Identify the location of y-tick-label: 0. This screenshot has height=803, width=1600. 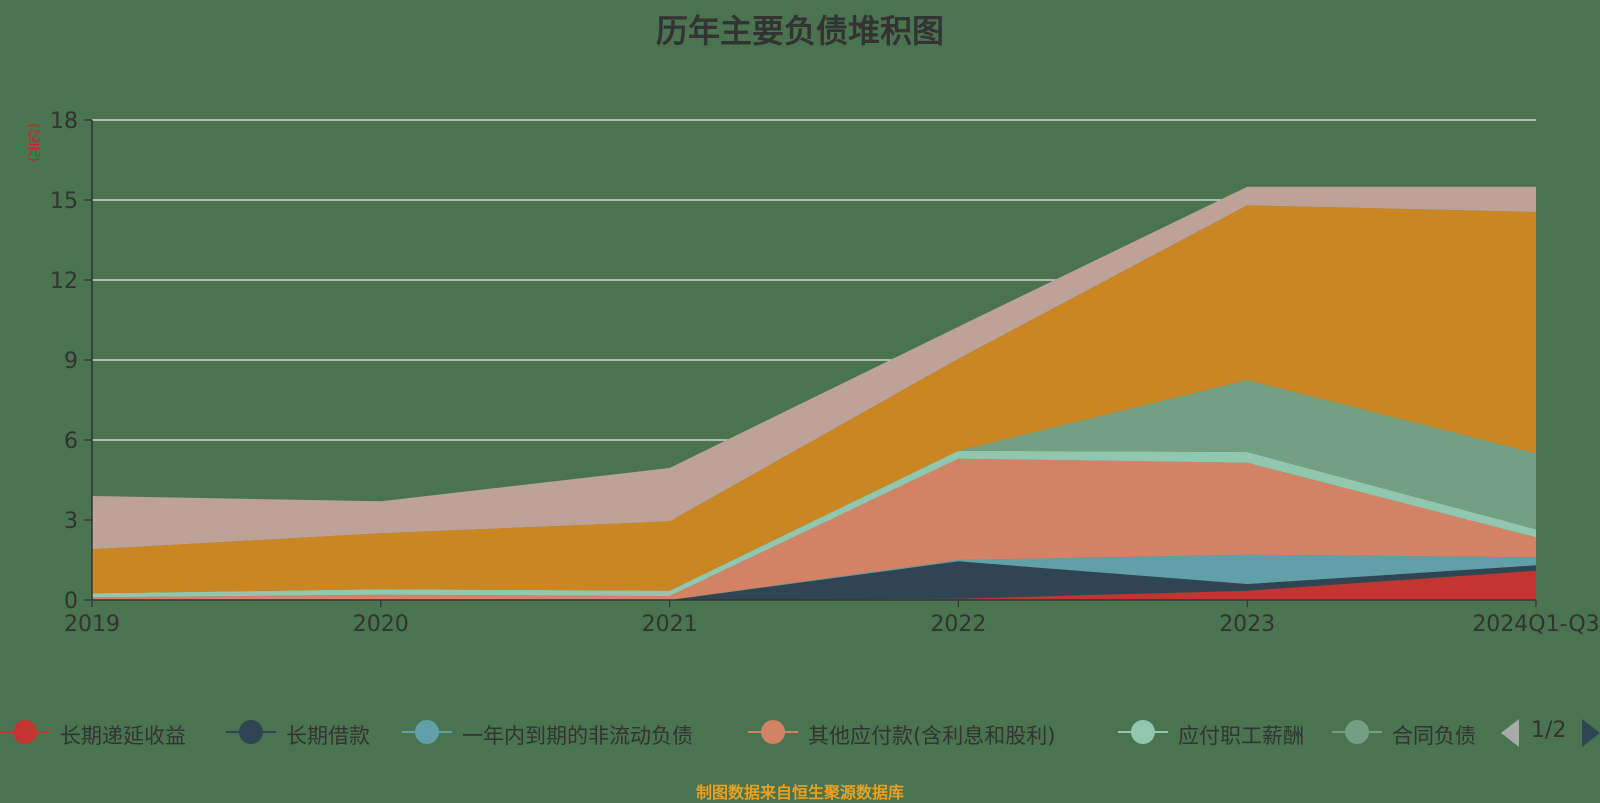
(71, 601).